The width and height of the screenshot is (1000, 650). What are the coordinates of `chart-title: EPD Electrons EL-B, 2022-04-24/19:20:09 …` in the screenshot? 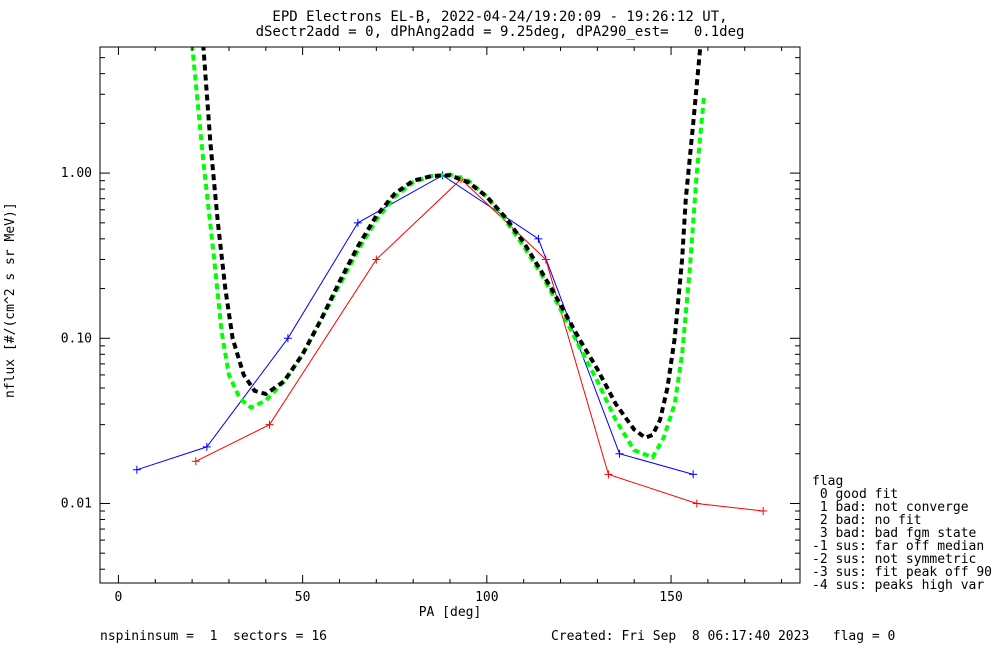 It's located at (500, 17).